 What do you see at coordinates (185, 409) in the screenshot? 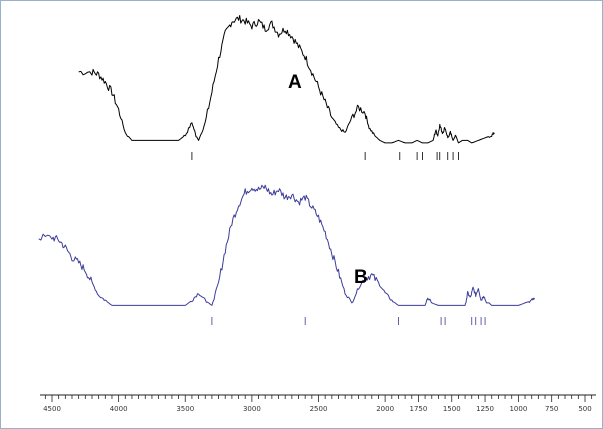
I see `x-tick-label: 3500` at bounding box center [185, 409].